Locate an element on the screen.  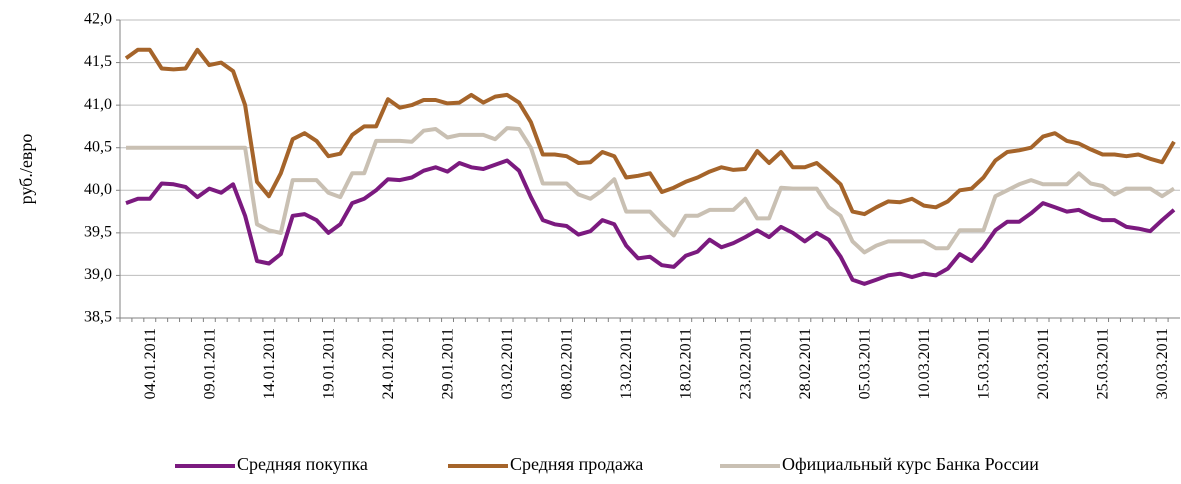
x-tick-label: 03.02.2011 is located at coordinates (507, 363).